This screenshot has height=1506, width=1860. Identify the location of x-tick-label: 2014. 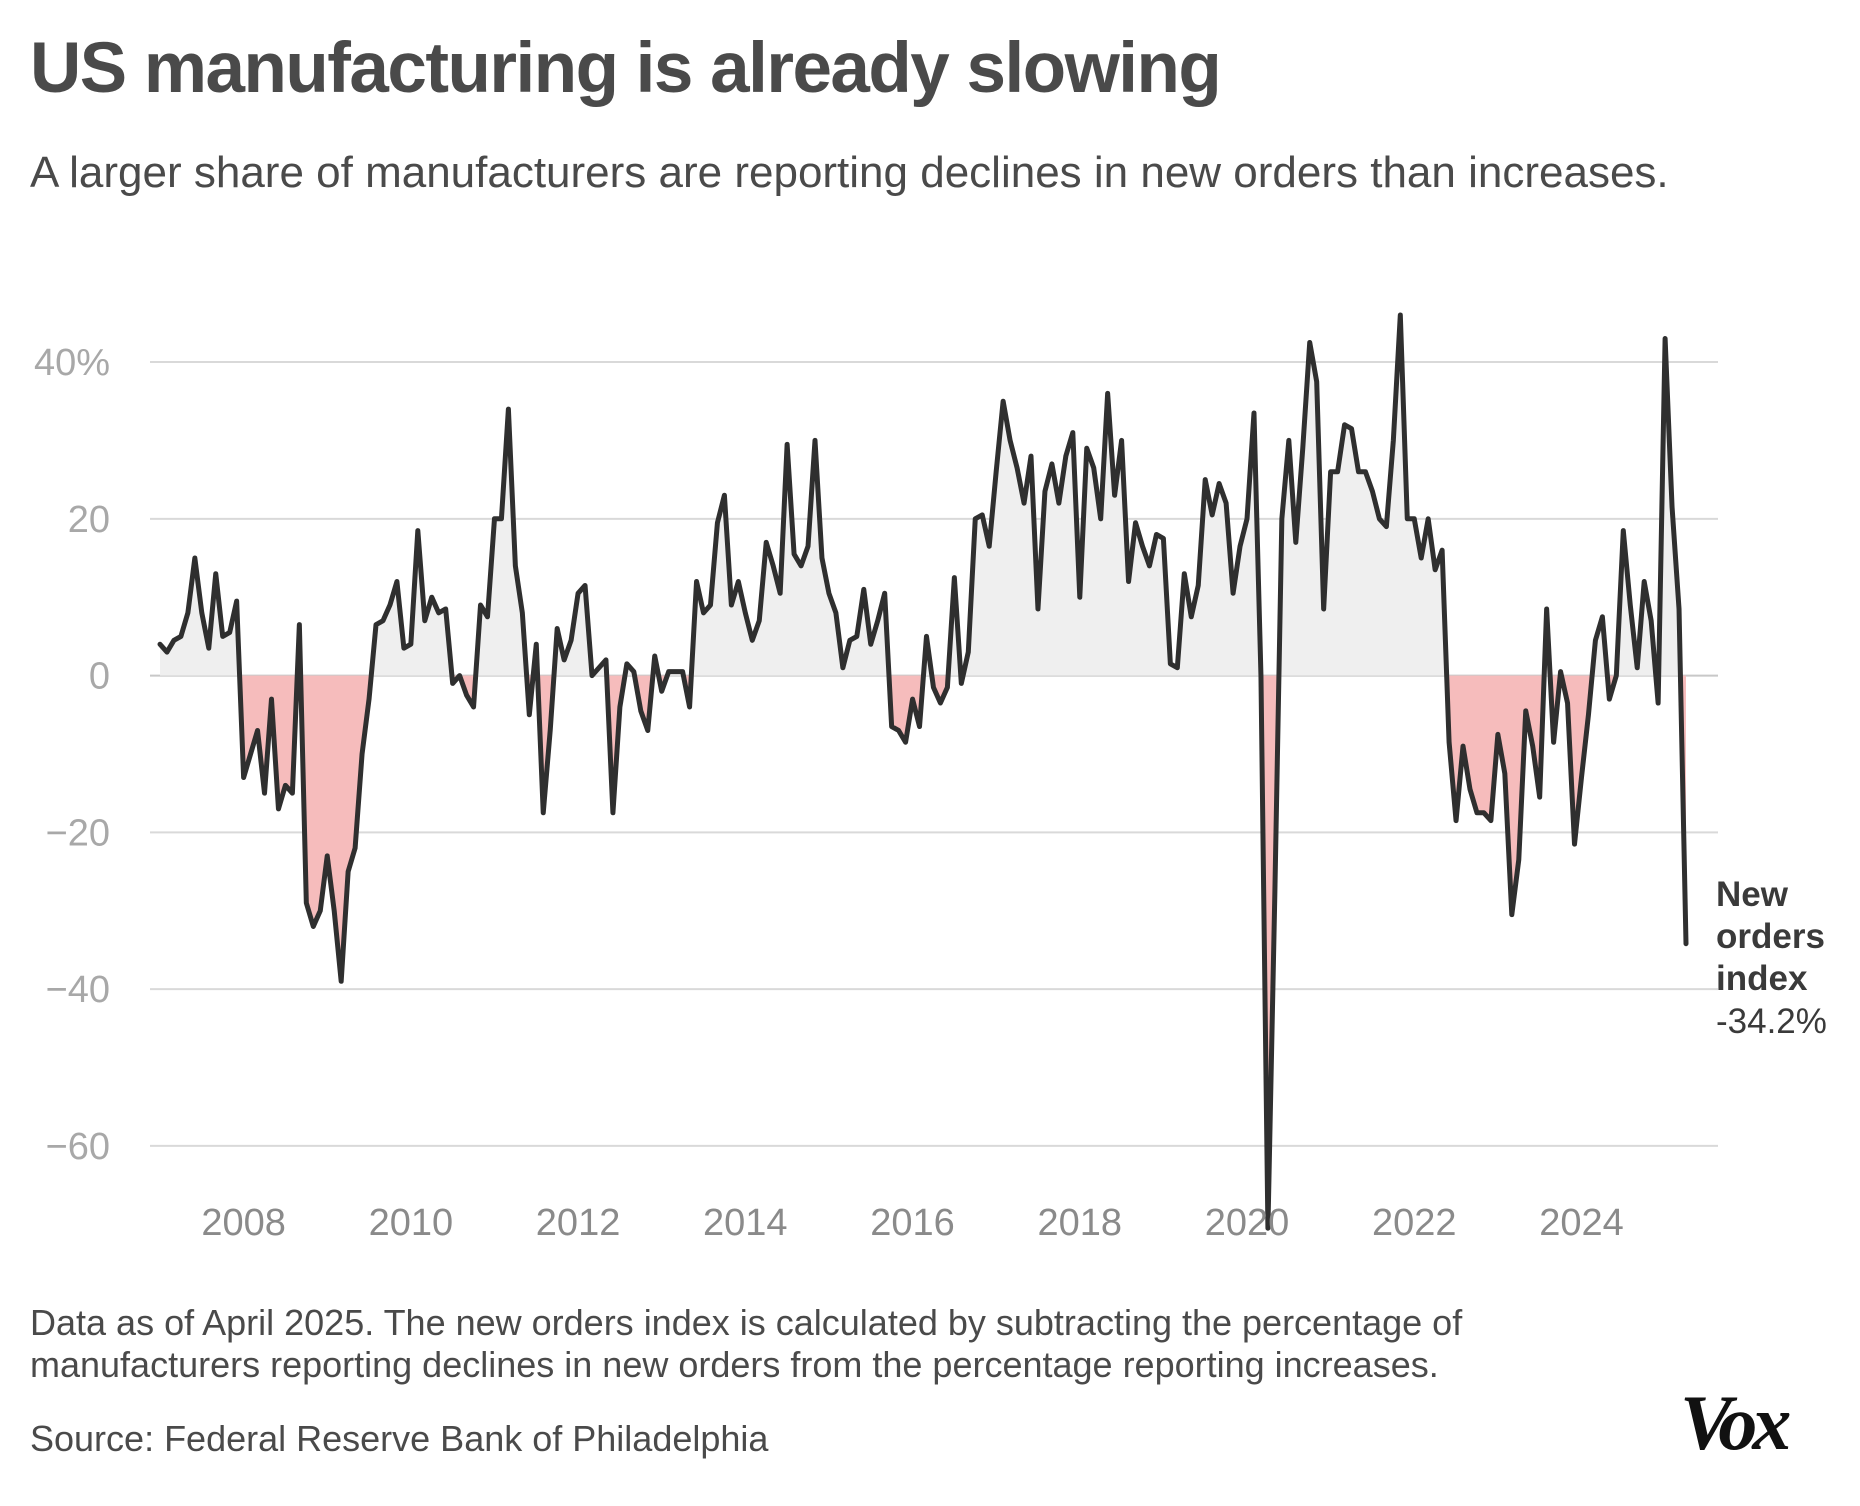
(745, 1223).